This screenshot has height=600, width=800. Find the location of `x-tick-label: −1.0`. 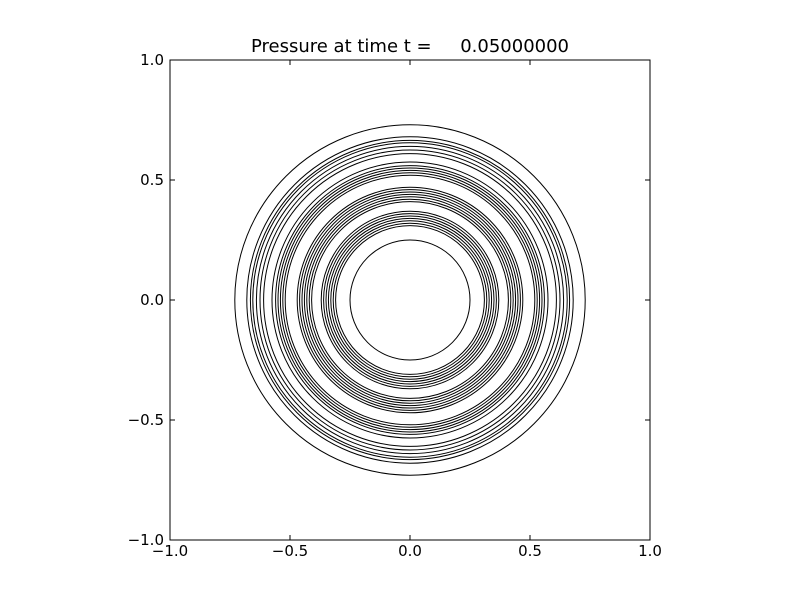

x-tick-label: −1.0 is located at coordinates (170, 551).